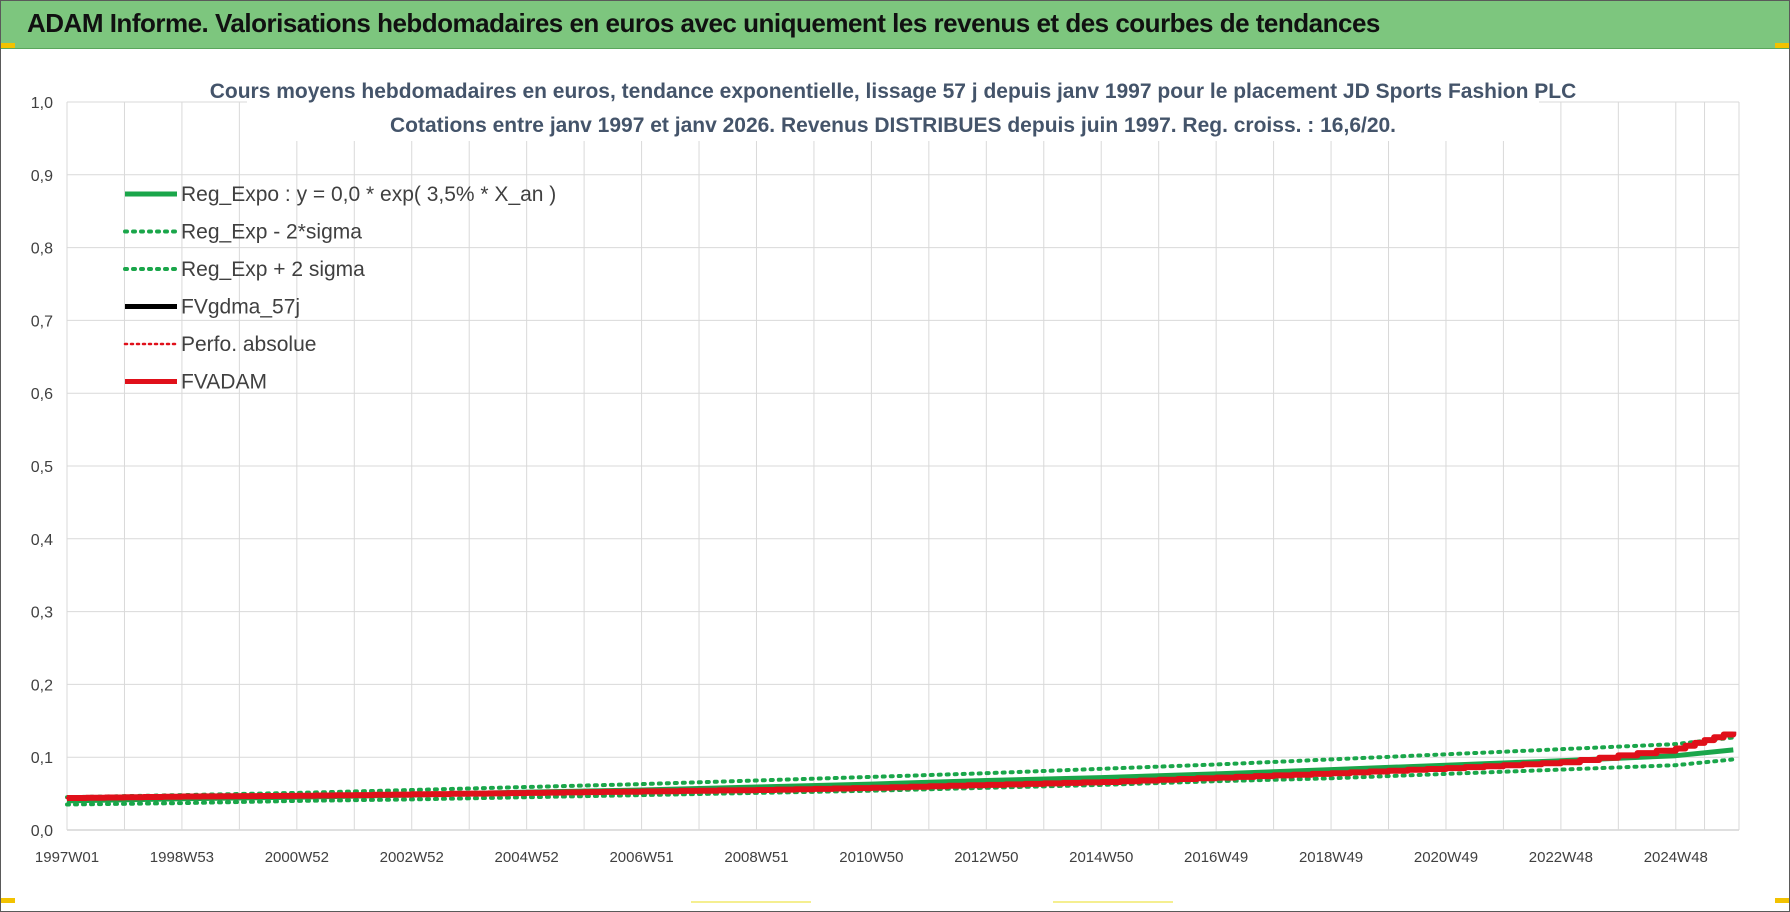 This screenshot has width=1790, height=912. Describe the element at coordinates (756, 857) in the screenshot. I see `x-tick-label: 2008W51` at that location.